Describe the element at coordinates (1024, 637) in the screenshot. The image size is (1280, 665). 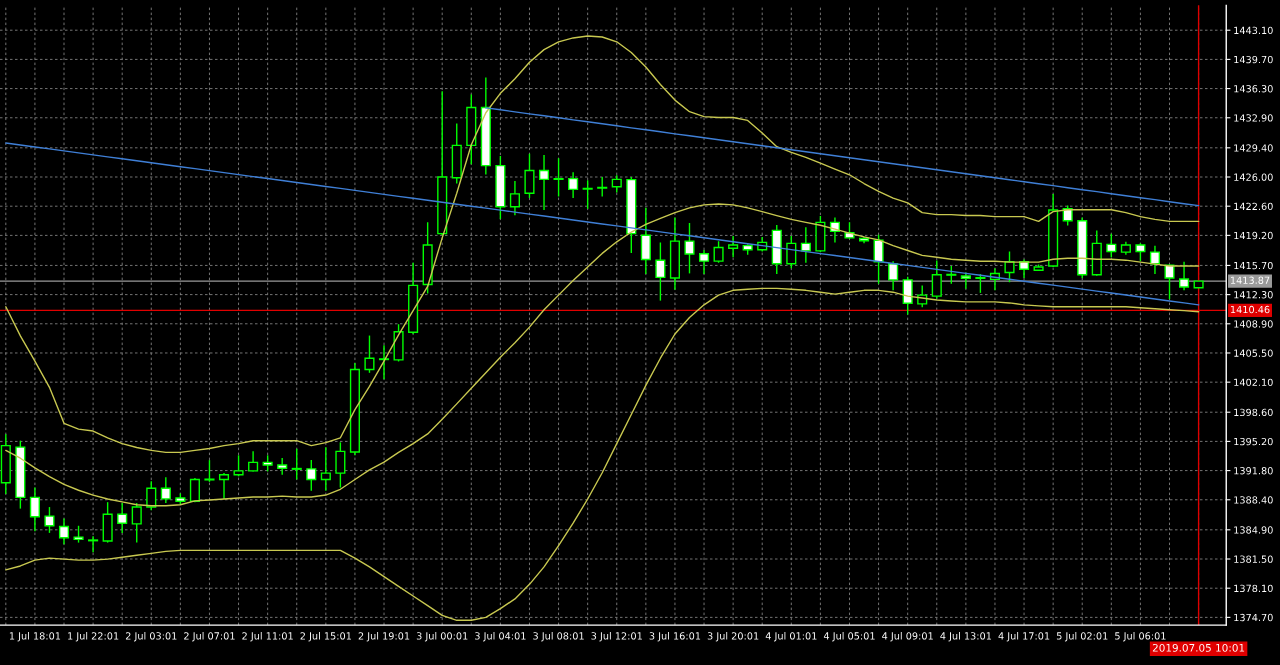
I see `x-tick-label: 4 Jul 17:01` at that location.